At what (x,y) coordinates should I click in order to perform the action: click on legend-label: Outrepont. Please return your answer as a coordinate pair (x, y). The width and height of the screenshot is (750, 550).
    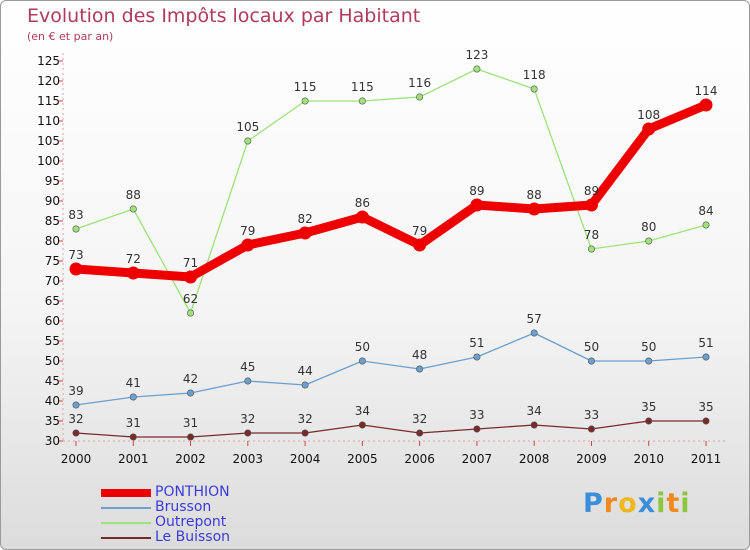
    Looking at the image, I should click on (191, 522).